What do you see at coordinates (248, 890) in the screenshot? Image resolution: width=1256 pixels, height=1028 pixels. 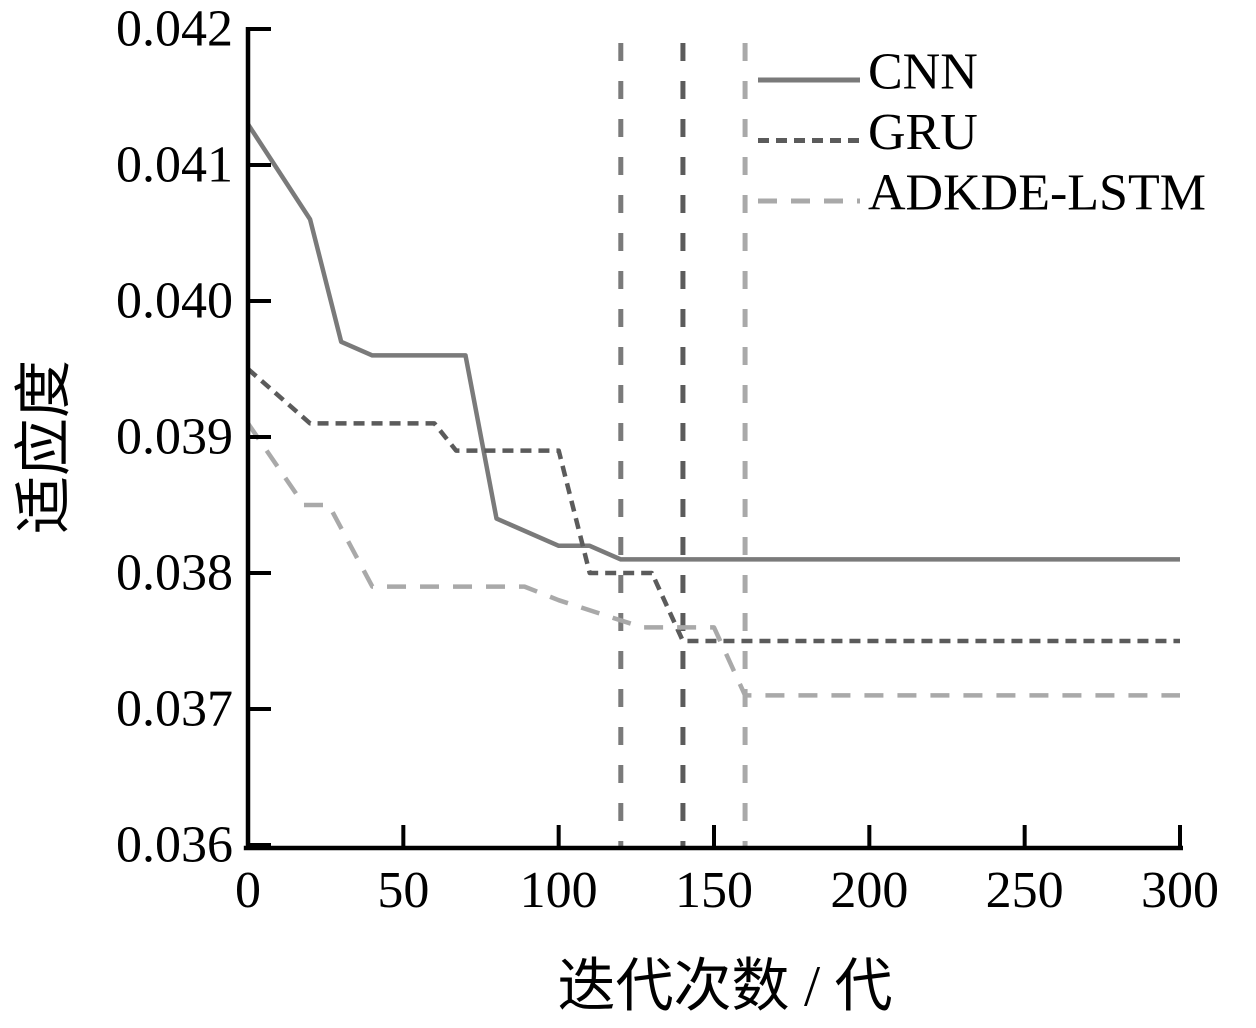 I see `x-tick-label: 0` at bounding box center [248, 890].